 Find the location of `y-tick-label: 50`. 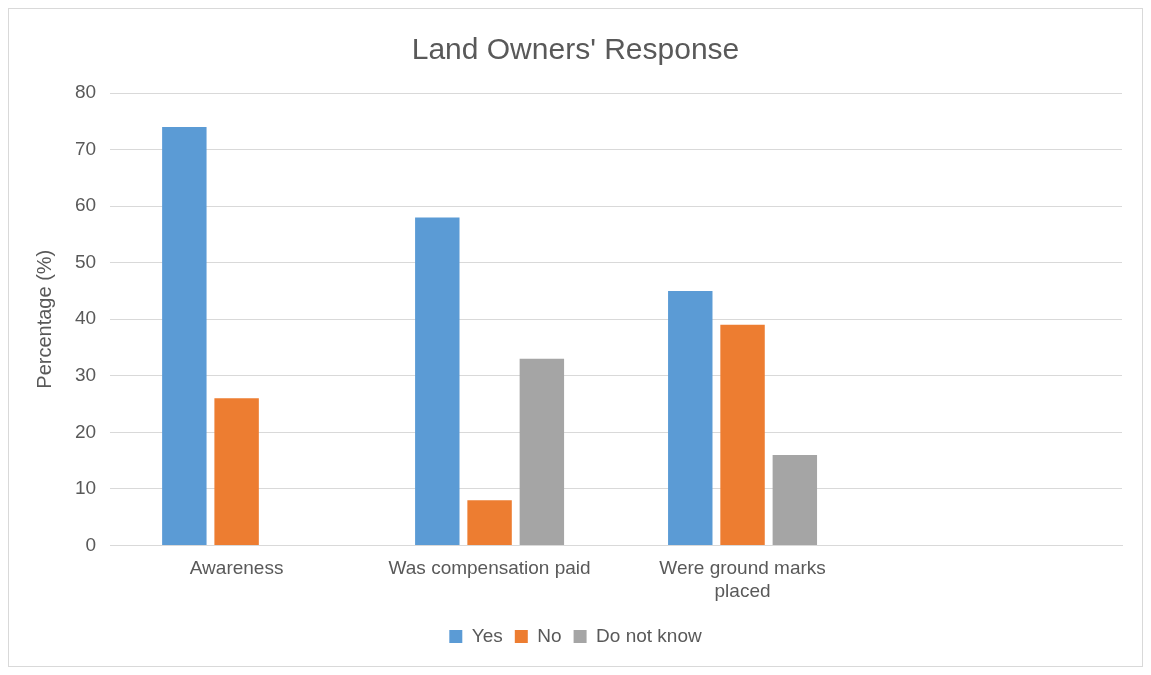

y-tick-label: 50 is located at coordinates (85, 261).